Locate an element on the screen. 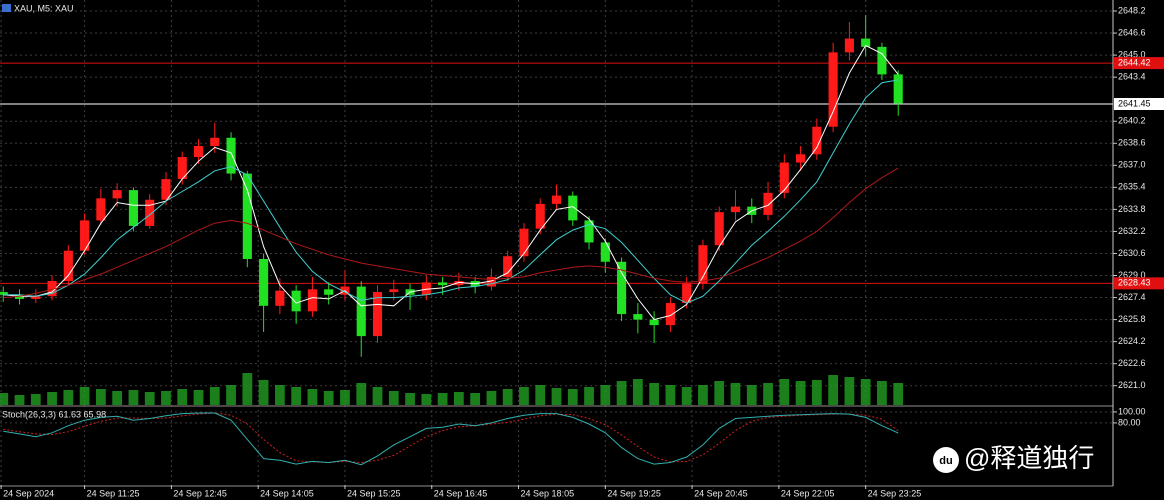  stoch-signal is located at coordinates (451, 438).